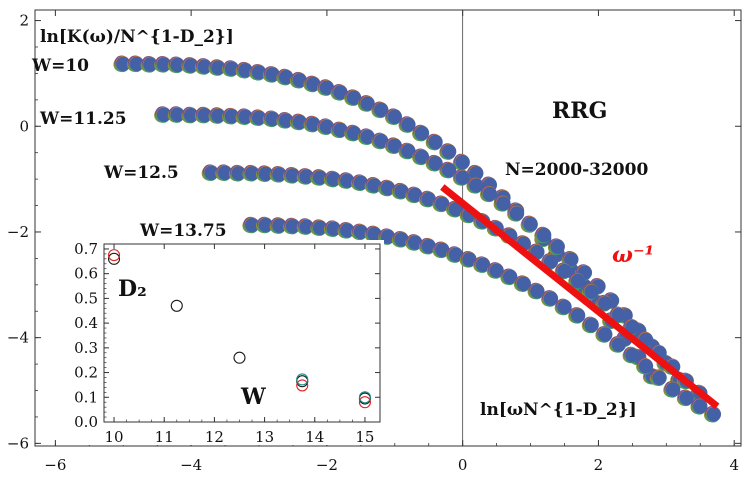 Image resolution: width=747 pixels, height=484 pixels. I want to click on inset-x-tick-label: 14, so click(314, 437).